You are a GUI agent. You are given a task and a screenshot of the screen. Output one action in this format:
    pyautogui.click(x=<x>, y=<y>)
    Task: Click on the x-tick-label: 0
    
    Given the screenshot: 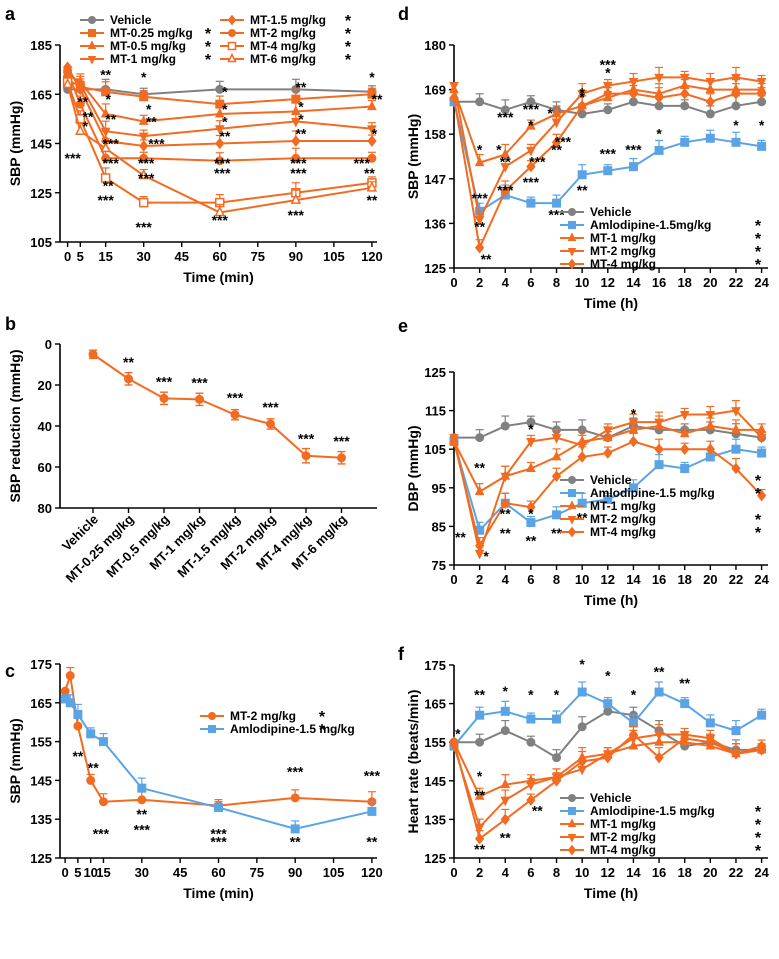 What is the action you would take?
    pyautogui.click(x=453, y=579)
    